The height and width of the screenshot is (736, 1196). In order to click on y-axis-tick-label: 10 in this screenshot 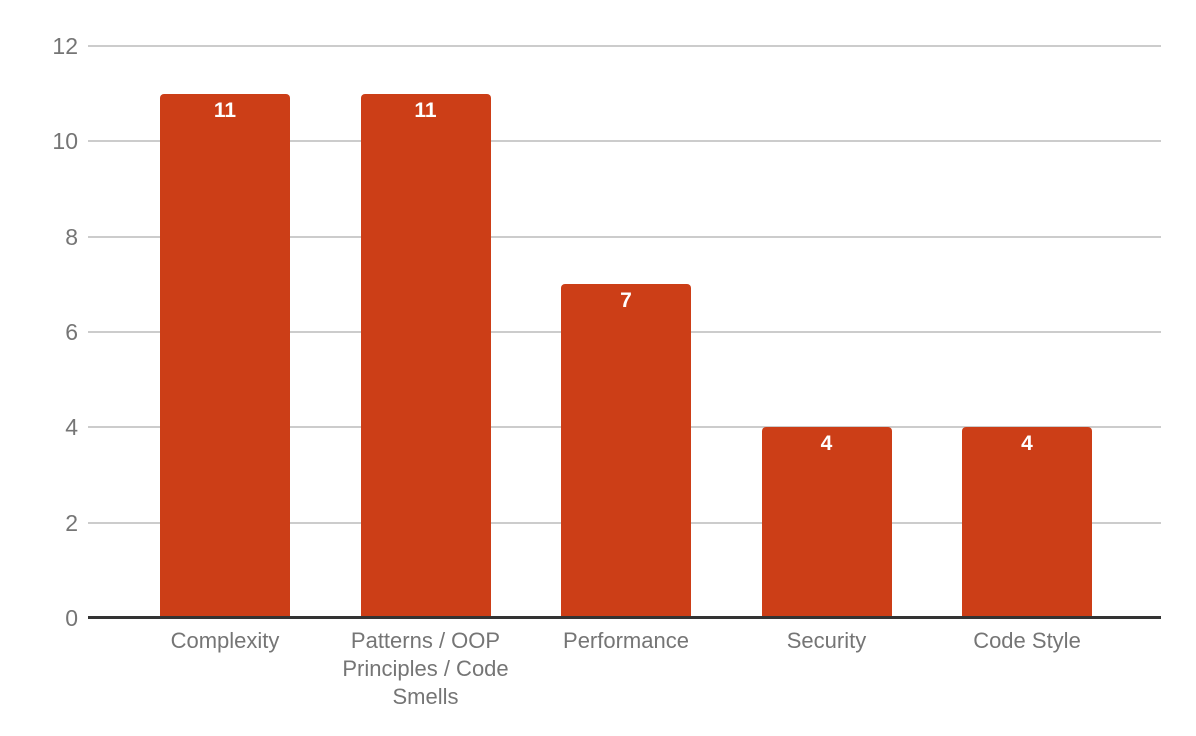, I will do `click(65, 141)`.